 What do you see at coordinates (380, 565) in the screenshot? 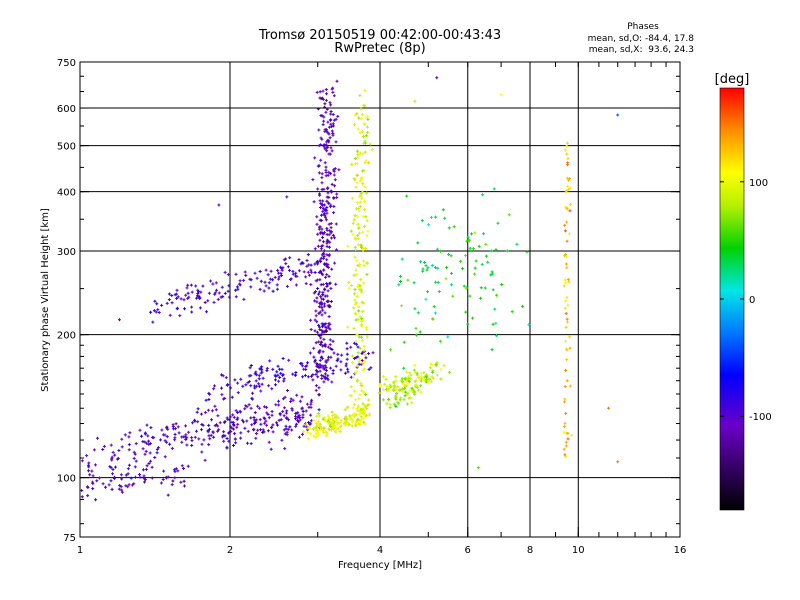
I see `x-axis-label: Frequency [MHz]` at bounding box center [380, 565].